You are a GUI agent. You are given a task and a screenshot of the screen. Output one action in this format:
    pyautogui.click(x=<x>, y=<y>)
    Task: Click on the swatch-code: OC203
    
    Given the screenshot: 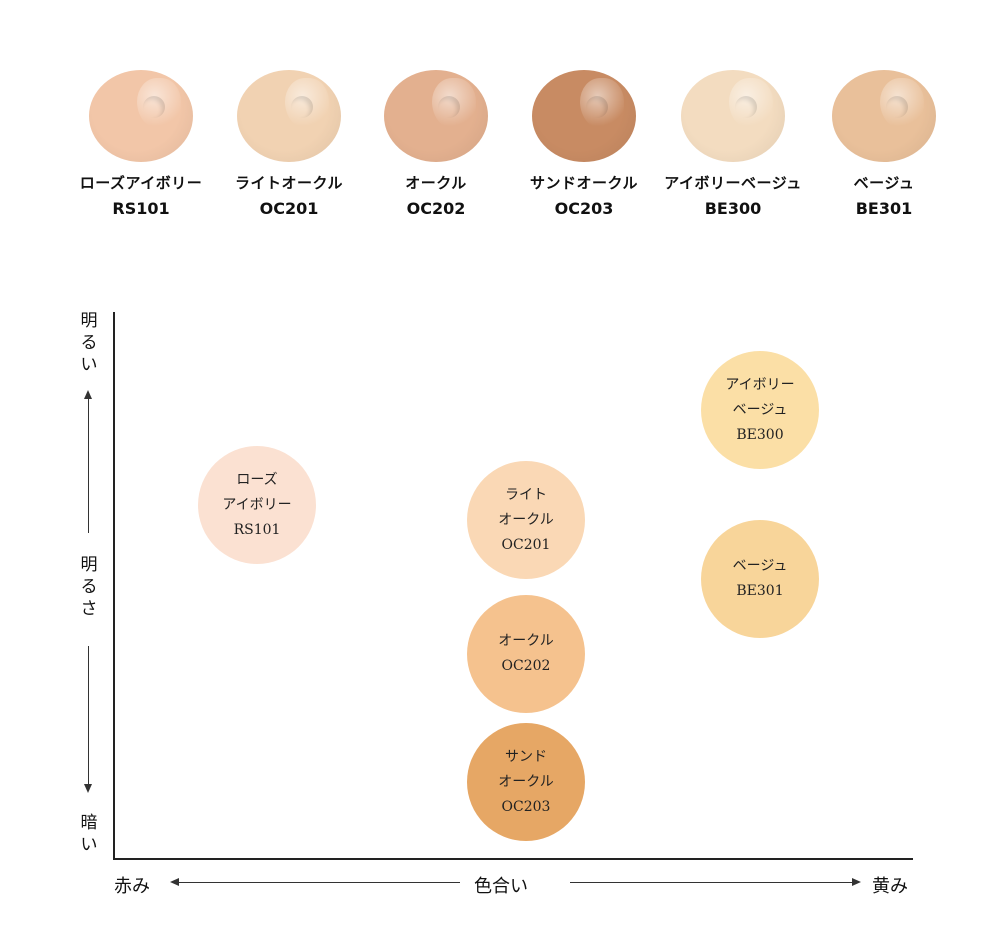 What is the action you would take?
    pyautogui.click(x=584, y=208)
    